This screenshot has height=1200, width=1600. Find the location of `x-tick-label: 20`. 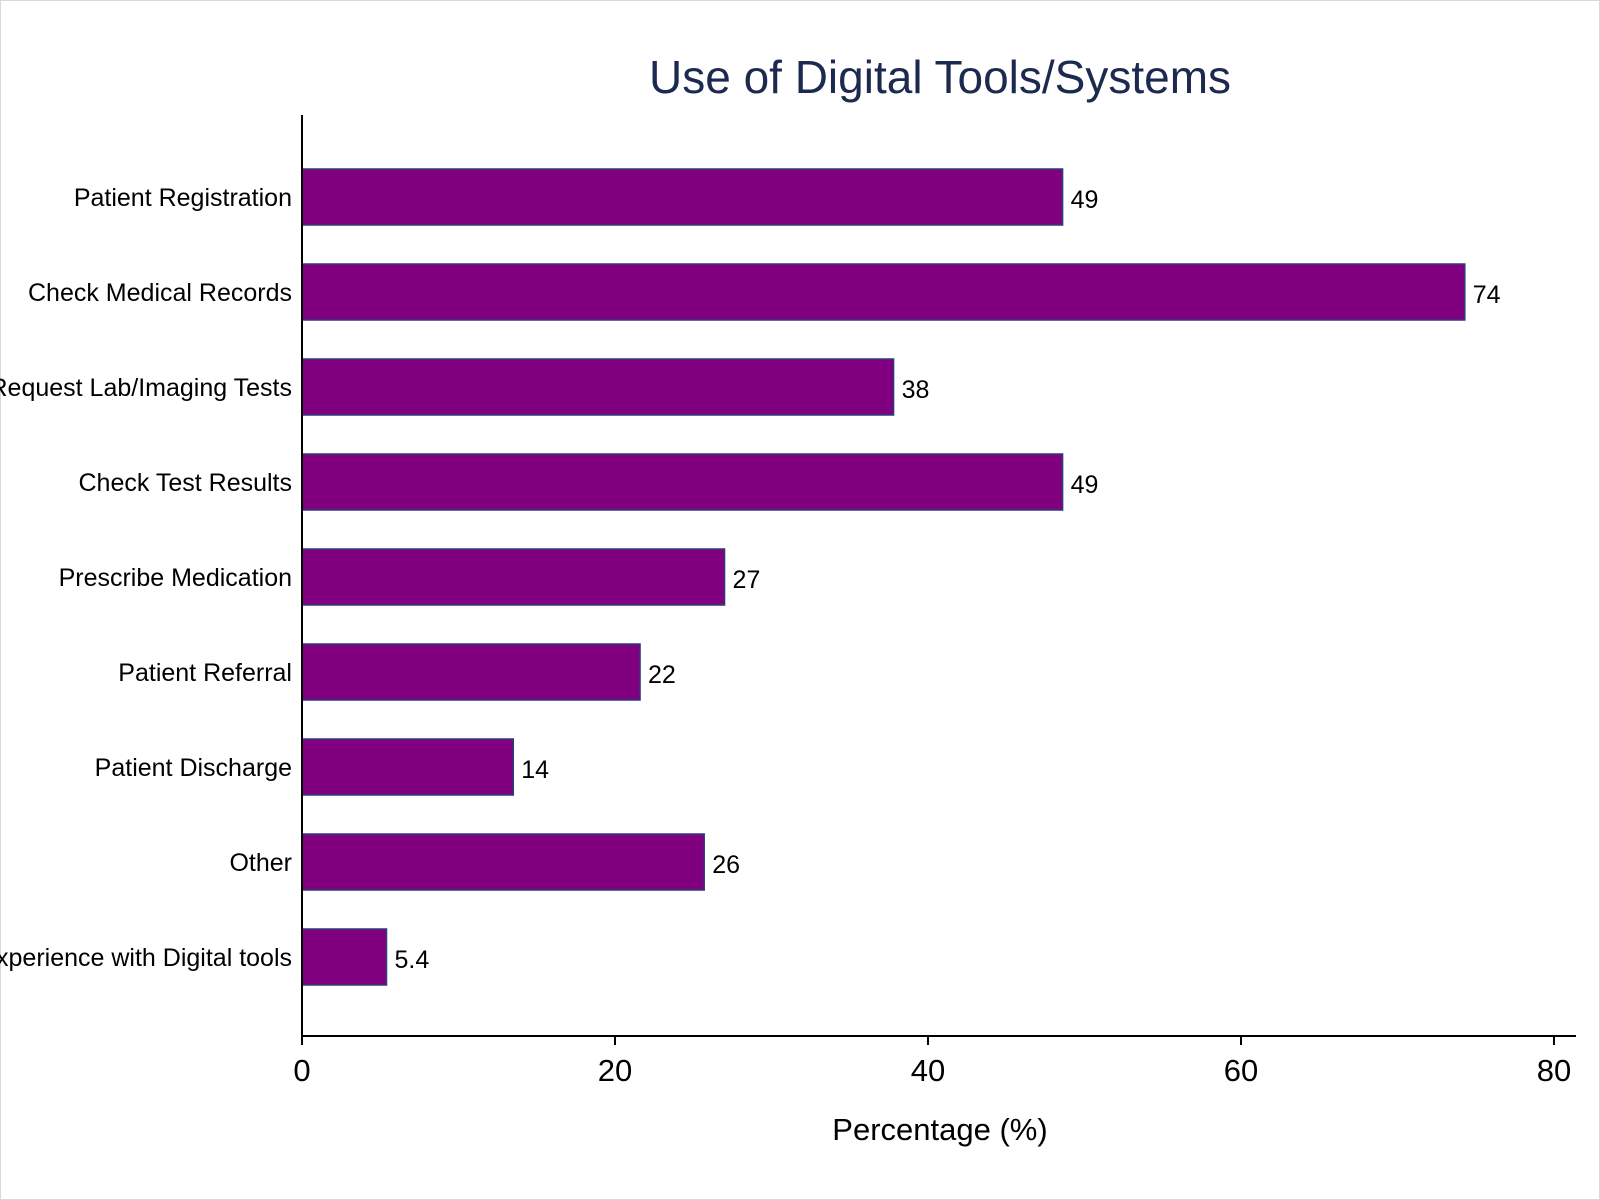

x-tick-label: 20 is located at coordinates (615, 1070).